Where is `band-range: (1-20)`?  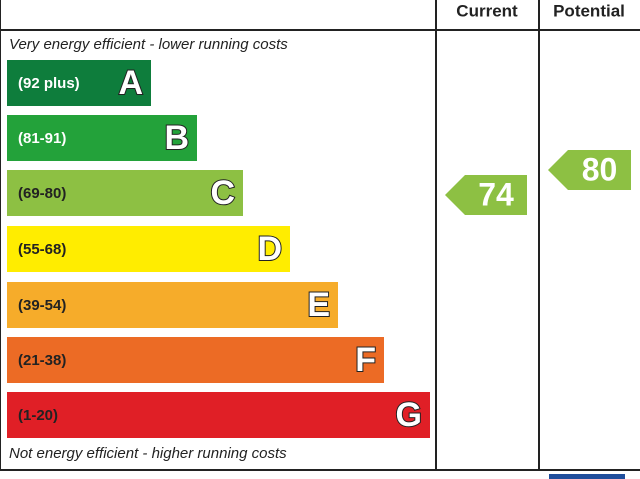
band-range: (1-20) is located at coordinates (38, 415).